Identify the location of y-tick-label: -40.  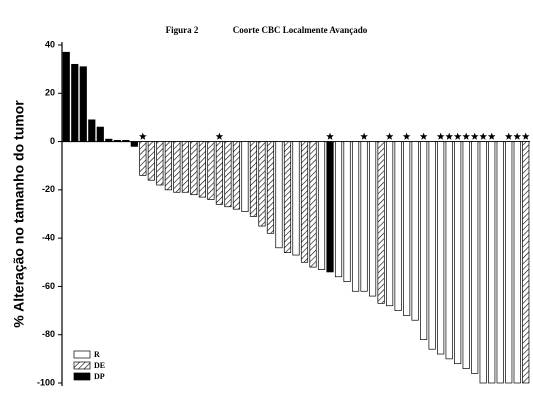
(48, 238).